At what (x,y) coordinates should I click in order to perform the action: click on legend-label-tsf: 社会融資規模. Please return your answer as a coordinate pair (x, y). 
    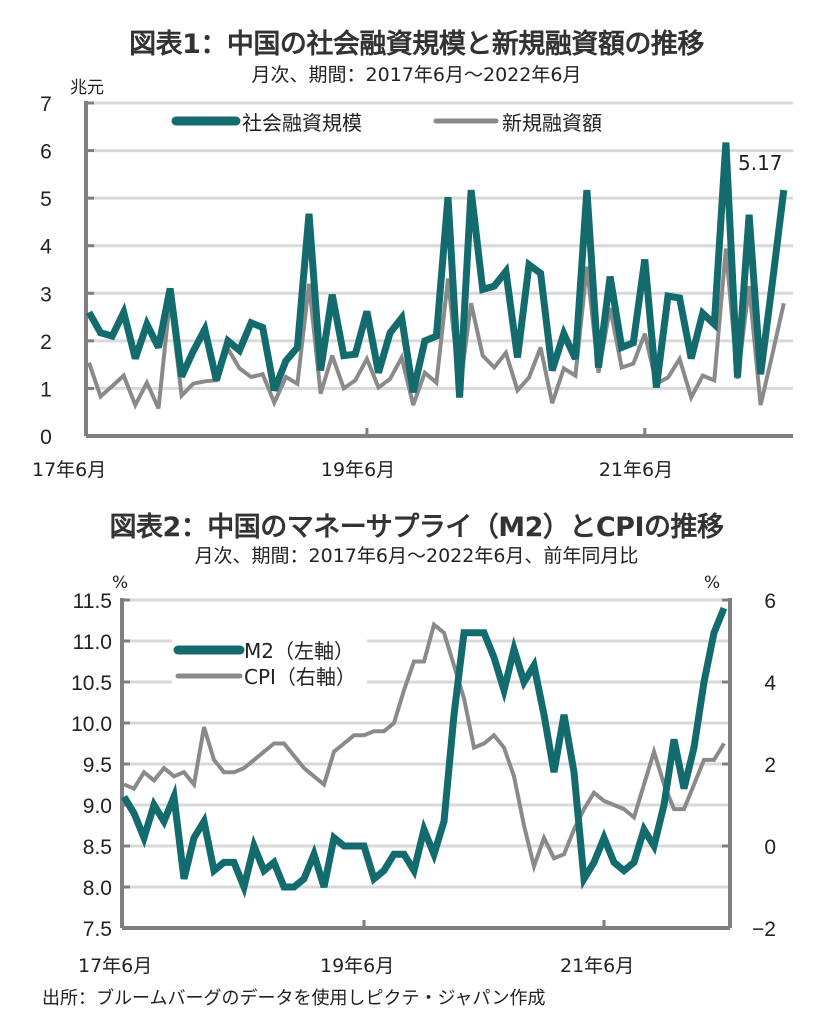
    Looking at the image, I should click on (302, 123).